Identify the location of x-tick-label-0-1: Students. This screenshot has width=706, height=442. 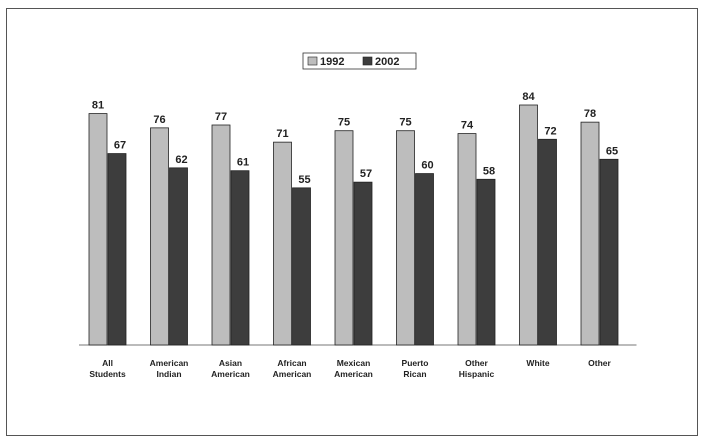
(107, 374).